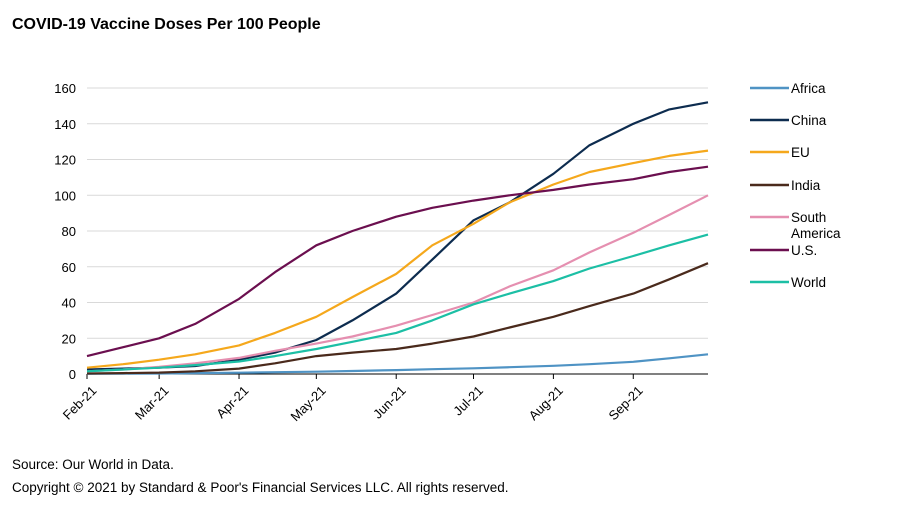  I want to click on y-axis-ticks: 0 20 40 60 80 100 120 140 160, so click(65, 231).